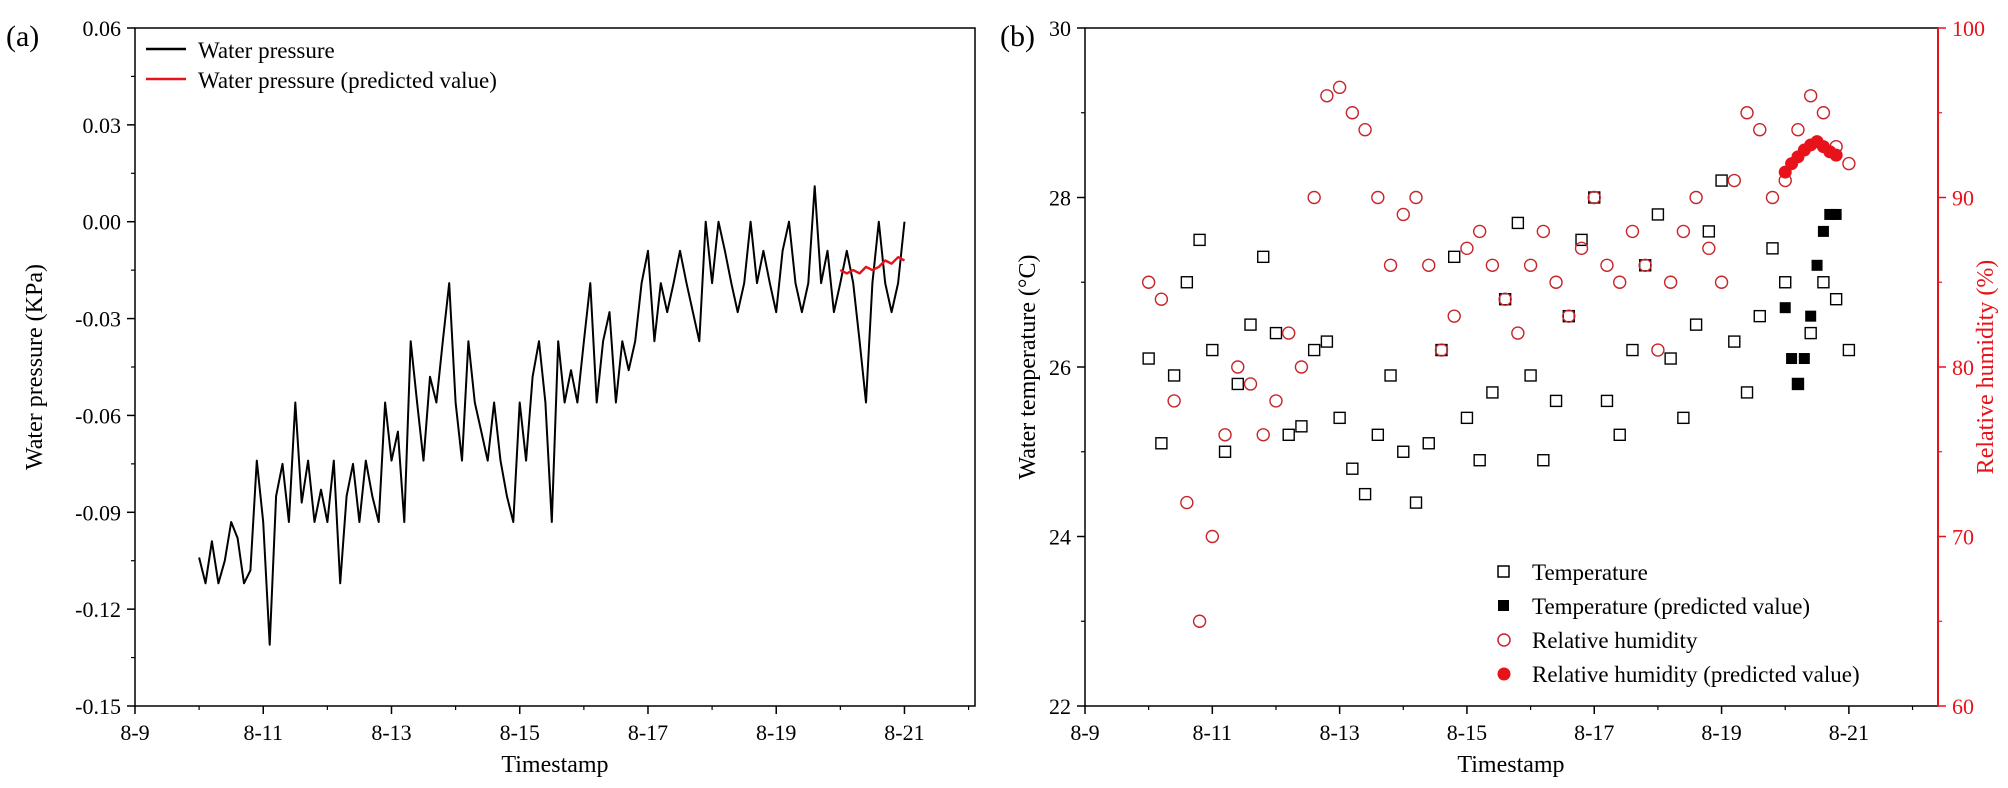 The width and height of the screenshot is (2008, 788). Describe the element at coordinates (263, 732) in the screenshot. I see `panel-a-x-tick-label: 8-11` at that location.